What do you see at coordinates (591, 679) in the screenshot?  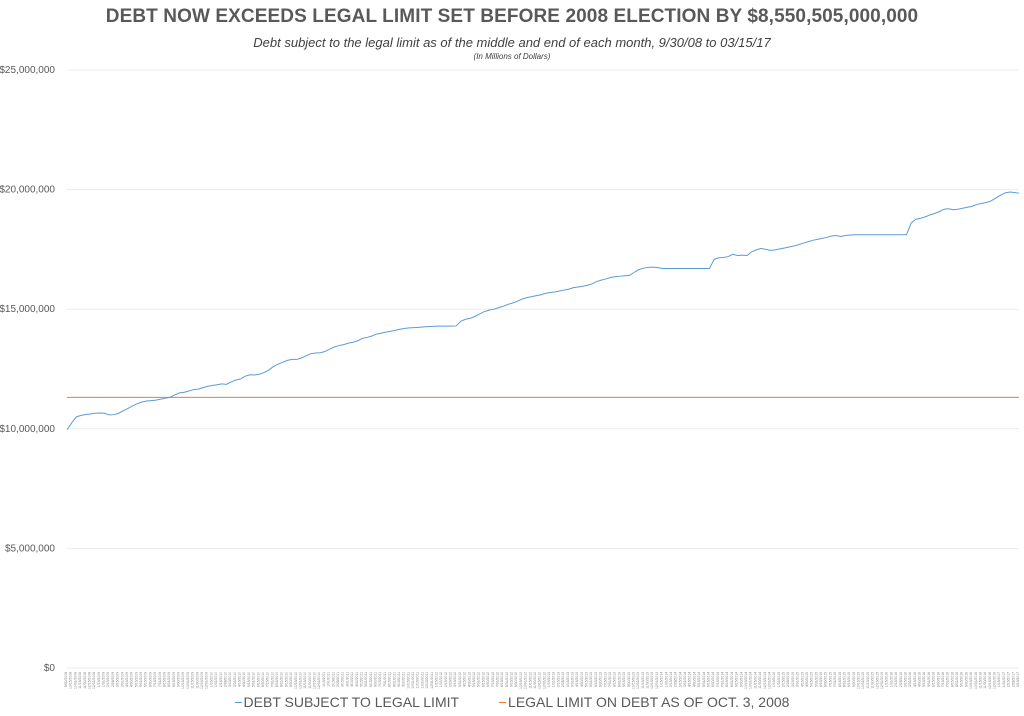 I see `x-tick-label: 5/31/2013` at bounding box center [591, 679].